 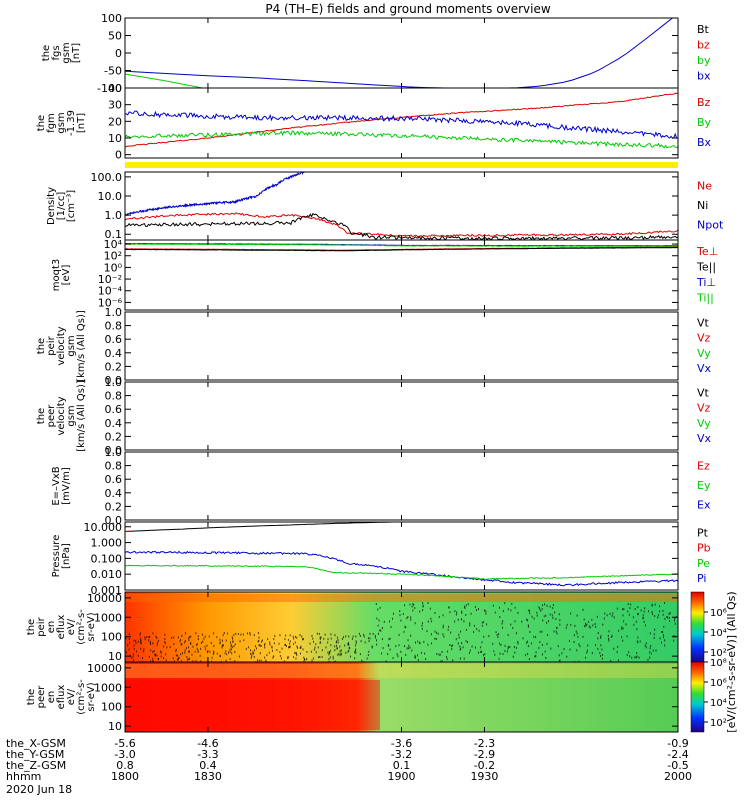 What do you see at coordinates (401, 598) in the screenshot?
I see `high-energy-band` at bounding box center [401, 598].